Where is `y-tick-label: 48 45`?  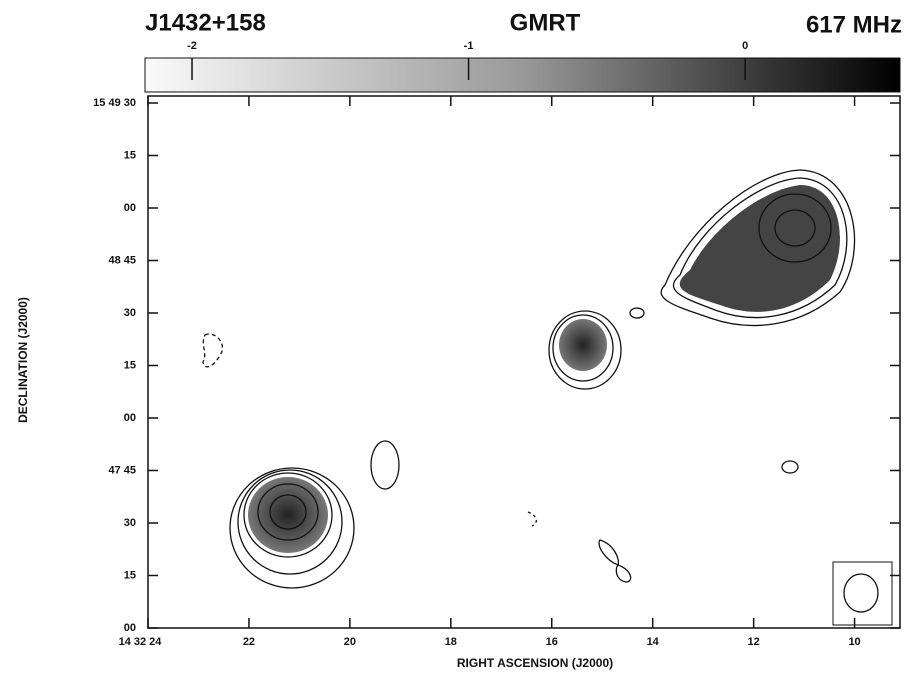
y-tick-label: 48 45 is located at coordinates (122, 260).